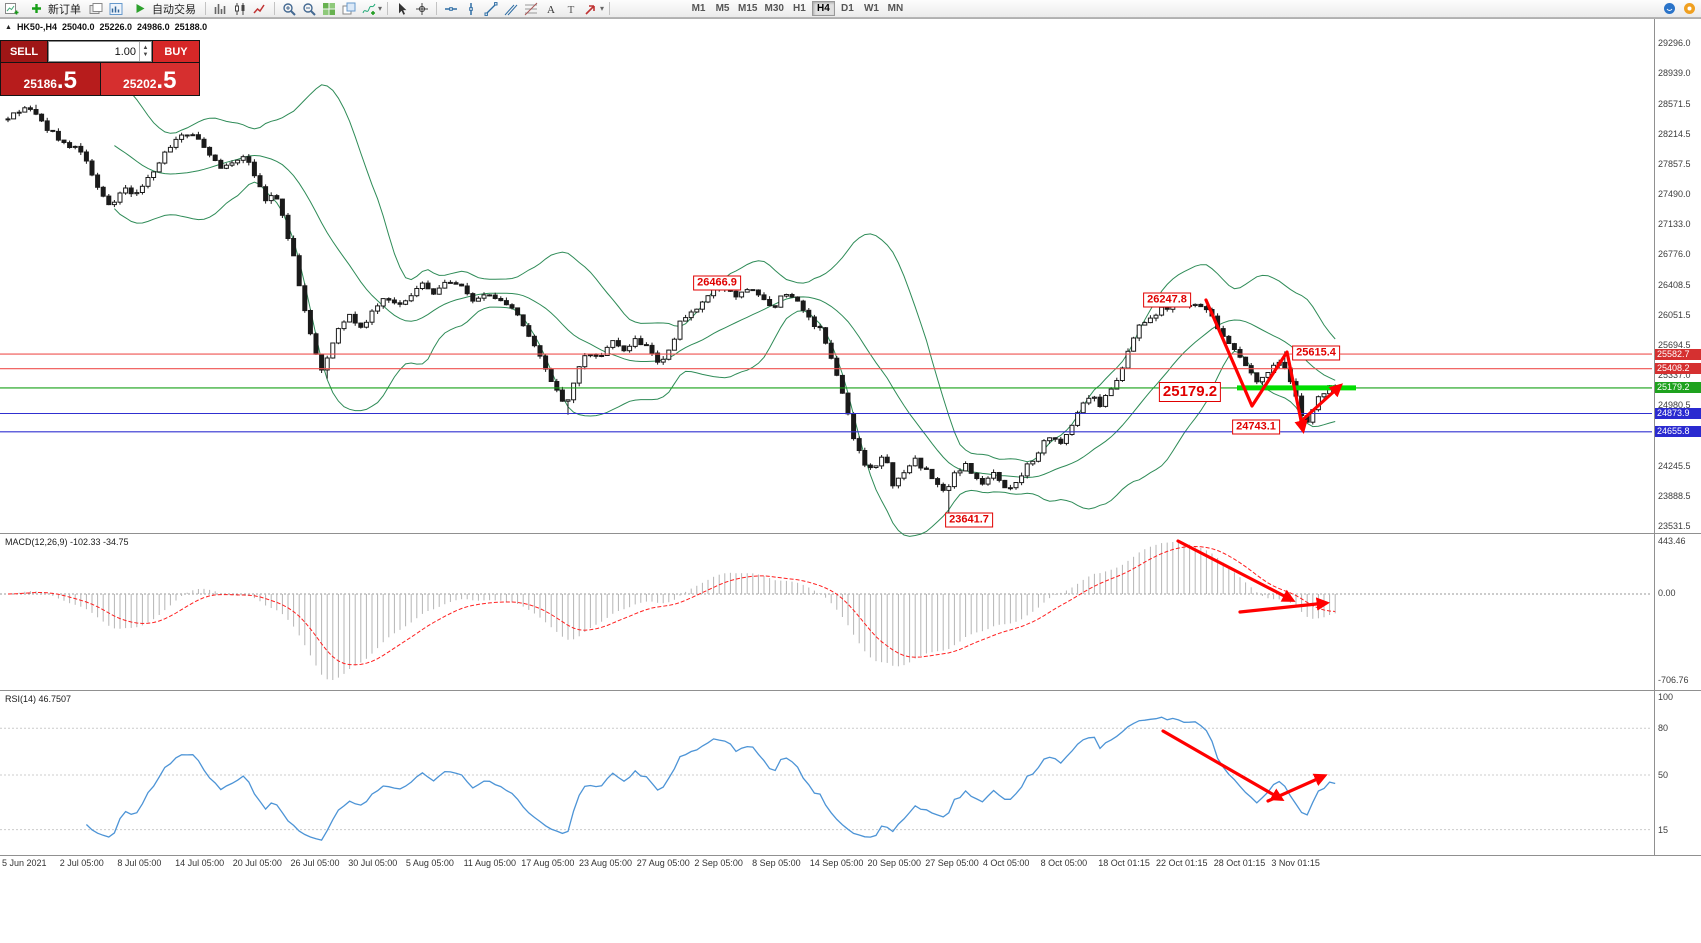  I want to click on timeframe-w1-button: W1, so click(871, 8).